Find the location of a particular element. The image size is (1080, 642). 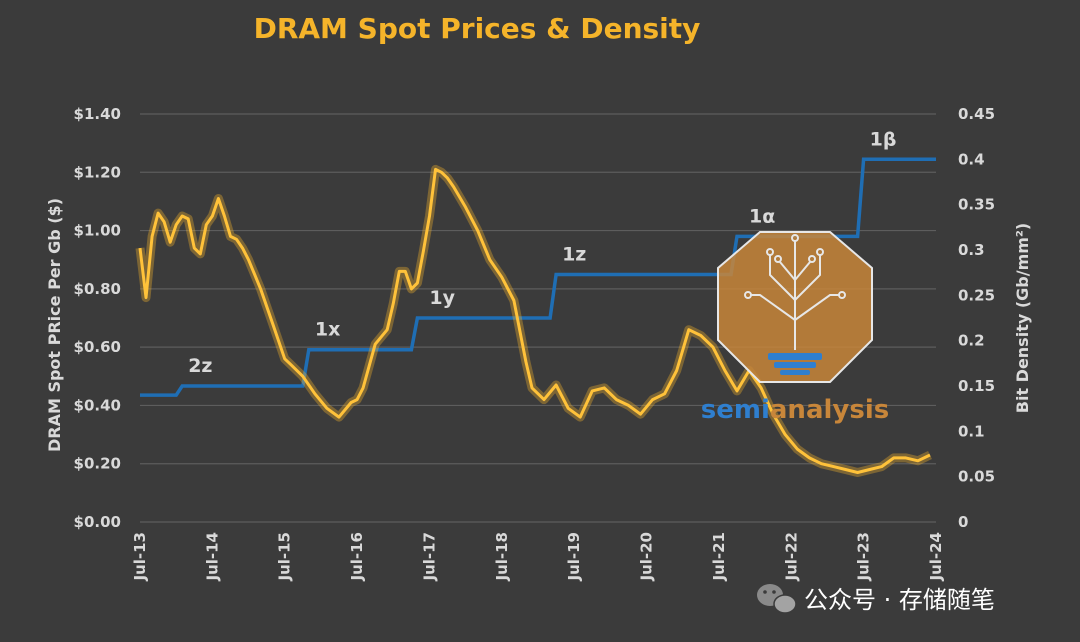

y-tick-label: $0.40 is located at coordinates (97, 405).